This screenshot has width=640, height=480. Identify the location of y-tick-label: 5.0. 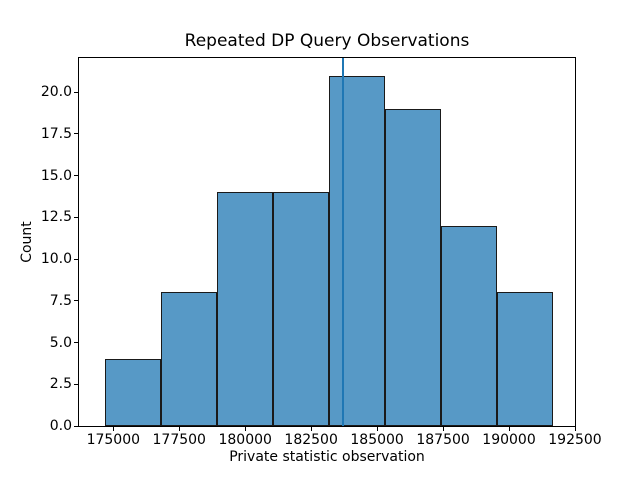
(60, 342).